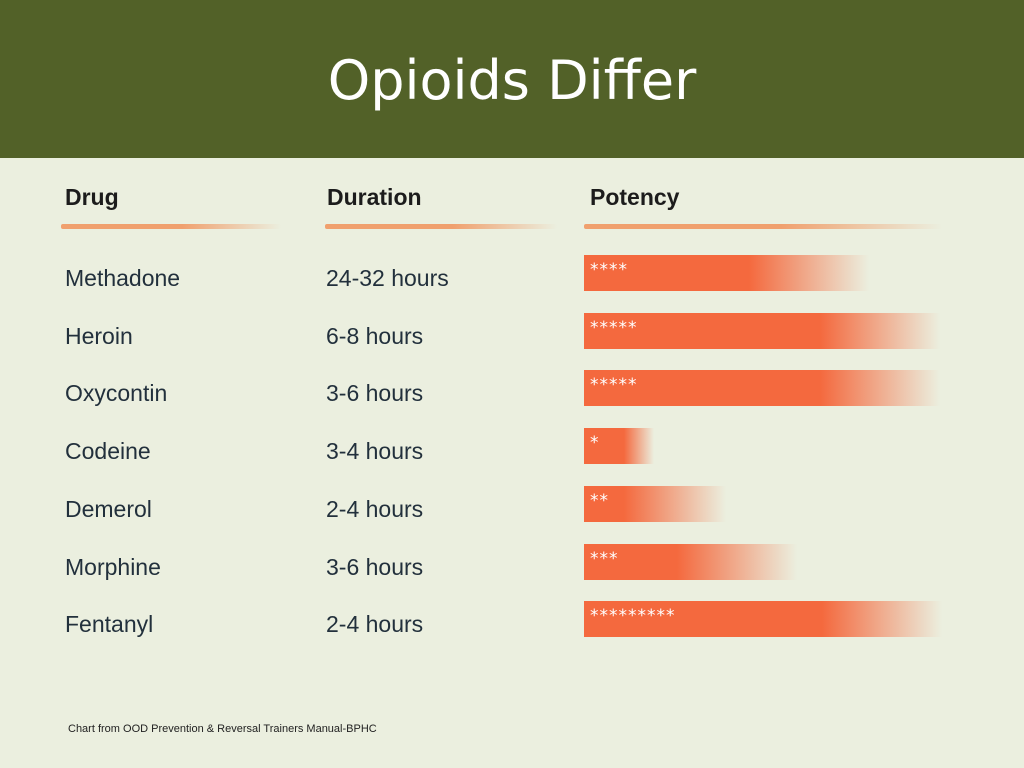 This screenshot has width=1024, height=768. I want to click on slide-title: Opioids Differ, so click(512, 80).